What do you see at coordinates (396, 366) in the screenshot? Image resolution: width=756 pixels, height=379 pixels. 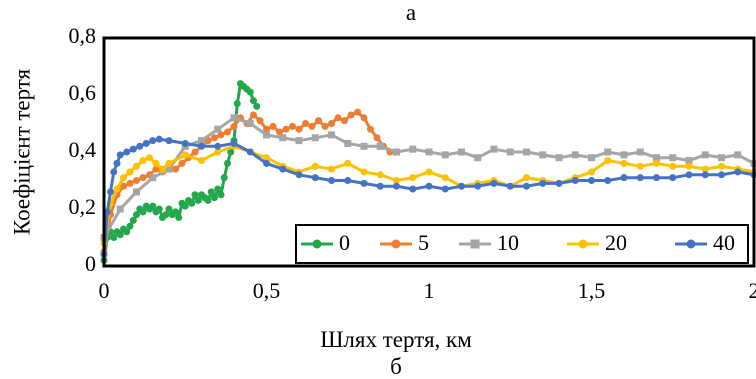 I see `chart-caption: б` at bounding box center [396, 366].